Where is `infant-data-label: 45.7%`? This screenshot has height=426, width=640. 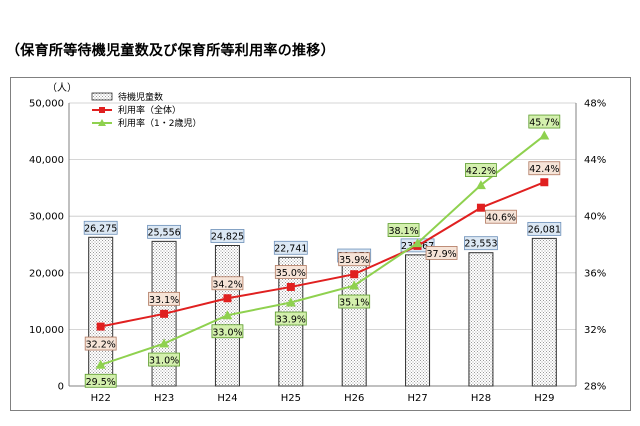 infant-data-label: 45.7% is located at coordinates (544, 123).